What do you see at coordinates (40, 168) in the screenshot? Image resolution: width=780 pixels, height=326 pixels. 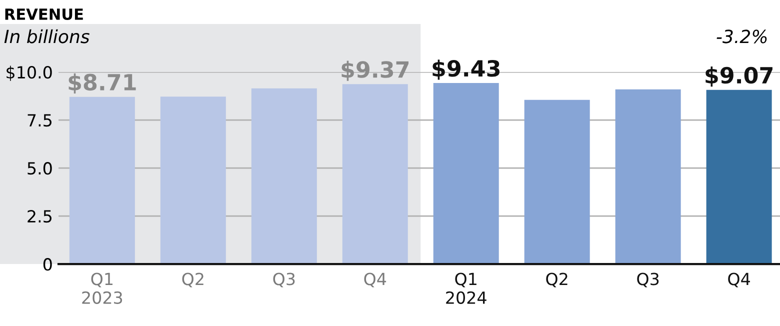 I see `y-tick-label: 5.0` at bounding box center [40, 168].